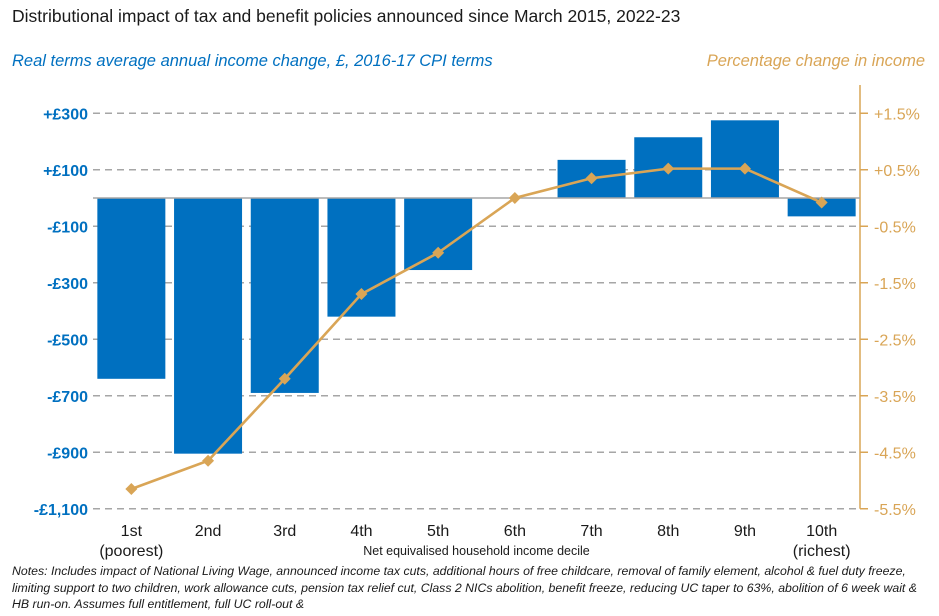  What do you see at coordinates (668, 168) in the screenshot?
I see `percentage-marker-8th` at bounding box center [668, 168].